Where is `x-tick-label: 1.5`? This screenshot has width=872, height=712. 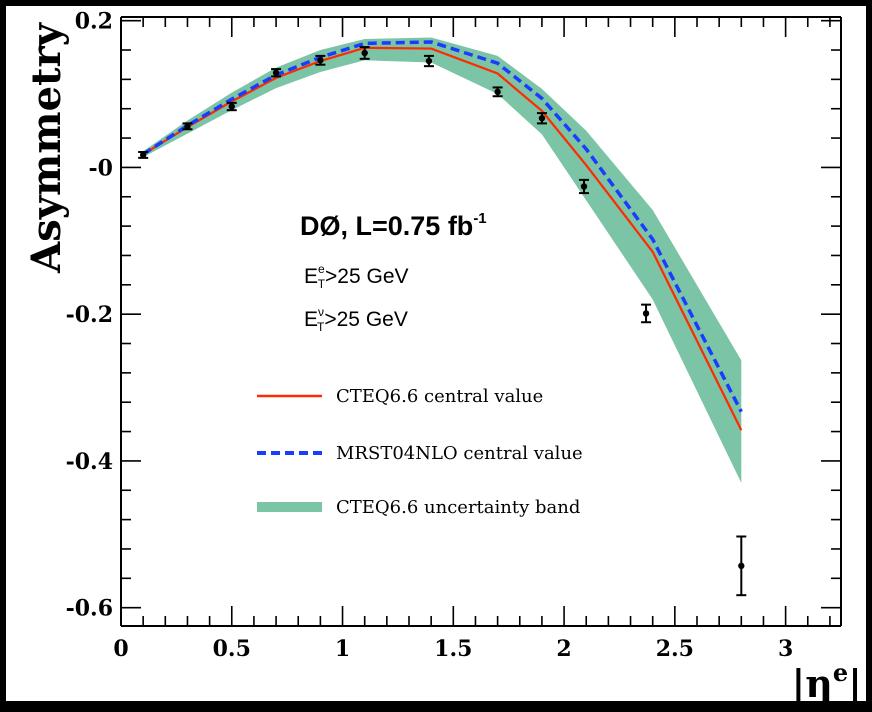
x-tick-label: 1.5 is located at coordinates (453, 649).